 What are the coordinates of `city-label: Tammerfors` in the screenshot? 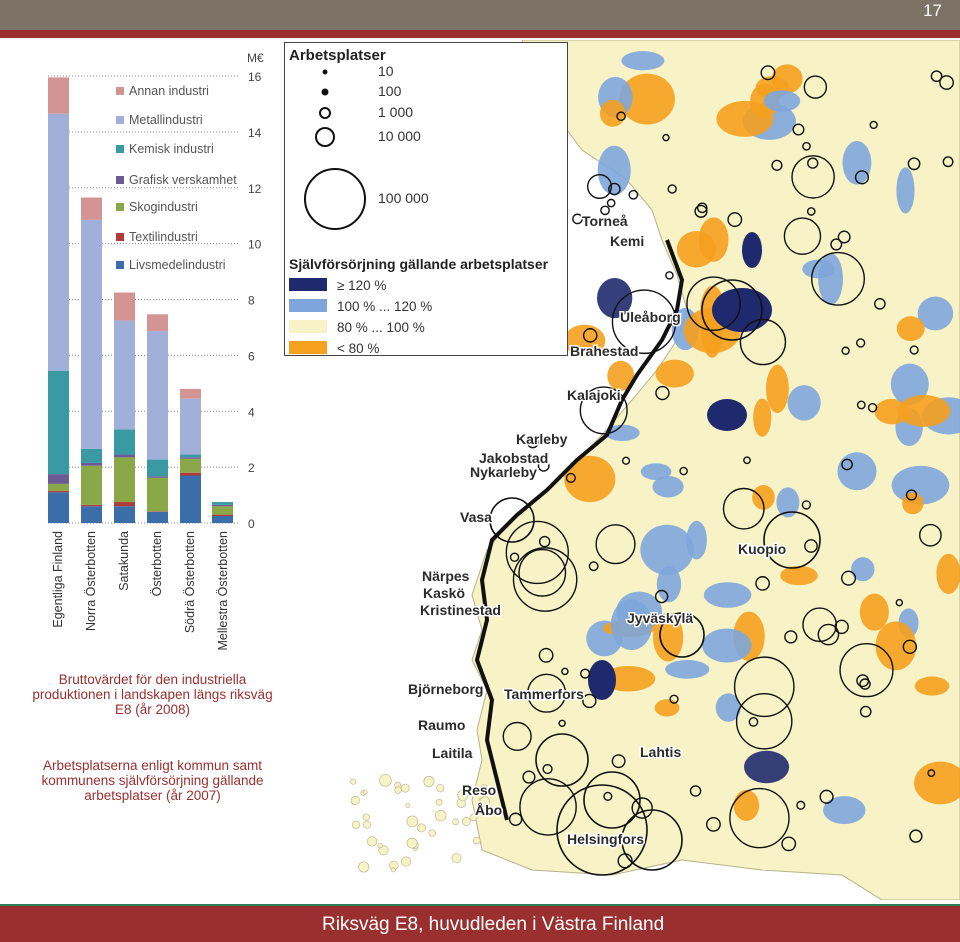 It's located at (544, 694).